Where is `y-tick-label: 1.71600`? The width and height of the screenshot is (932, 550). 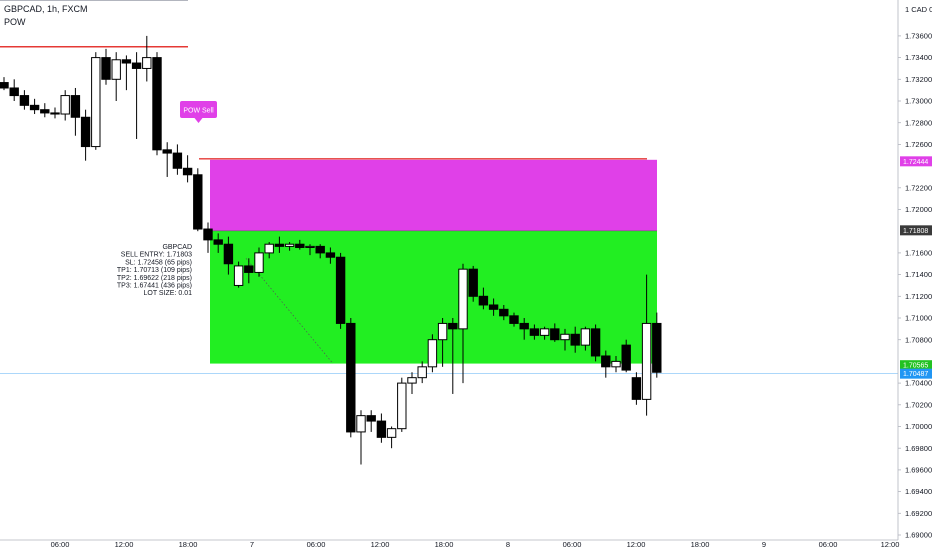
y-tick-label: 1.71600 is located at coordinates (918, 253).